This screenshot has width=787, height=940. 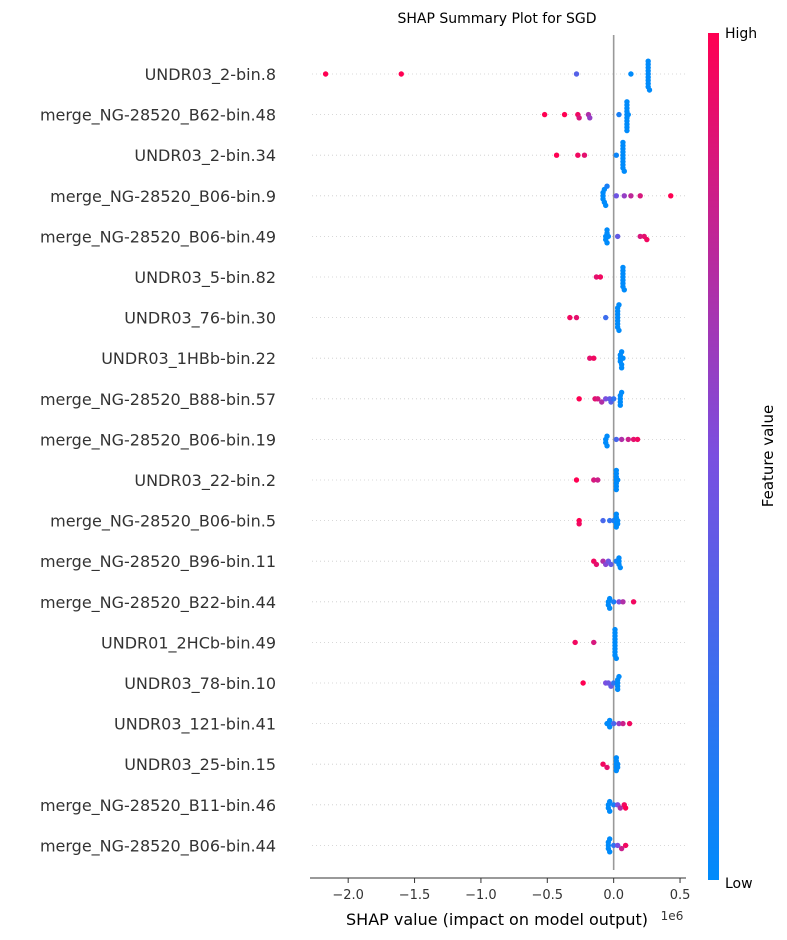 I want to click on feature-label: merge_NG-28520_B06-bin.44, so click(x=158, y=846).